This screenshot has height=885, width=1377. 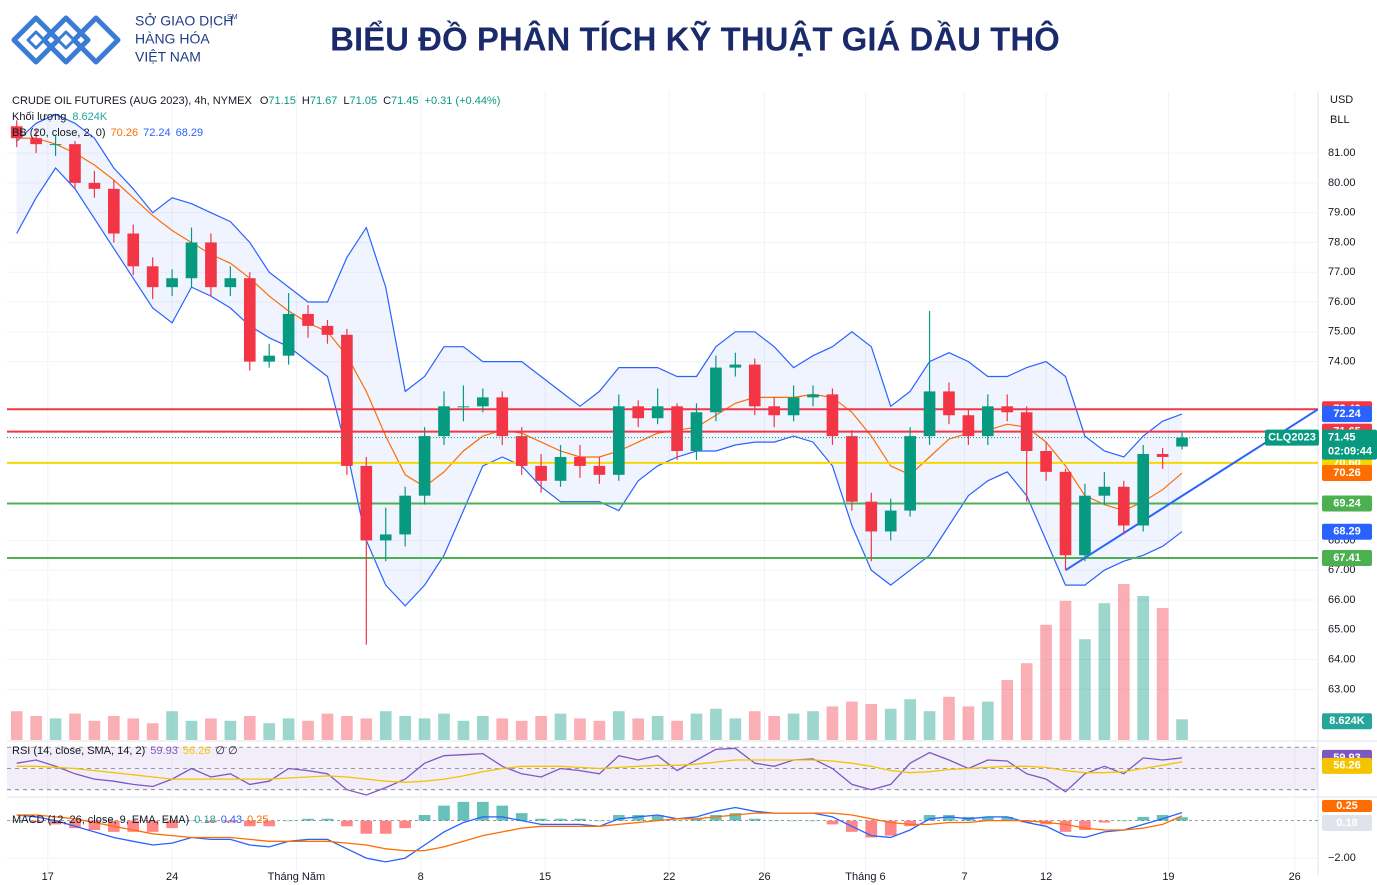 What do you see at coordinates (39, 117) in the screenshot?
I see `legend-item: Khối lượng` at bounding box center [39, 117].